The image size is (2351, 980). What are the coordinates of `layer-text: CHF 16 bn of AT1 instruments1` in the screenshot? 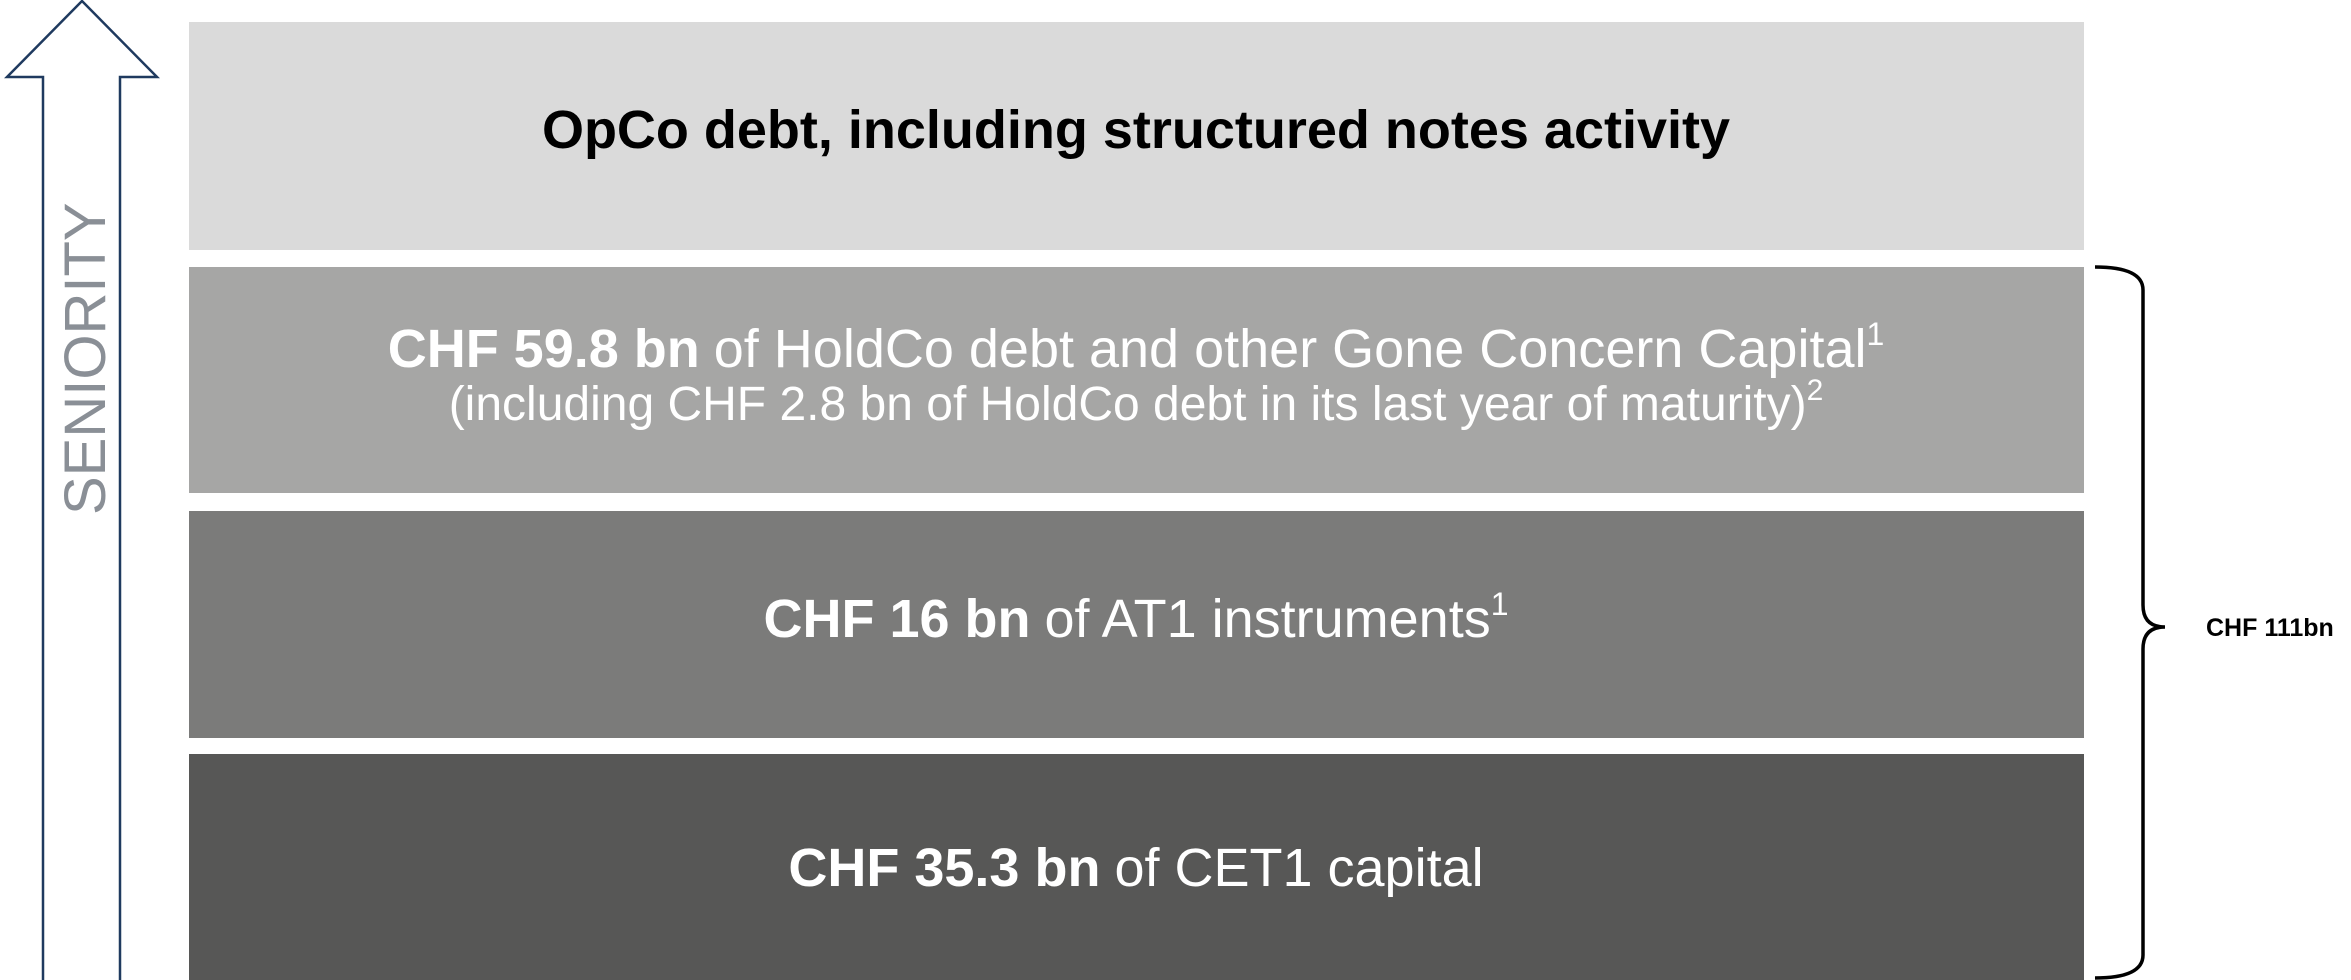 It's located at (1135, 617).